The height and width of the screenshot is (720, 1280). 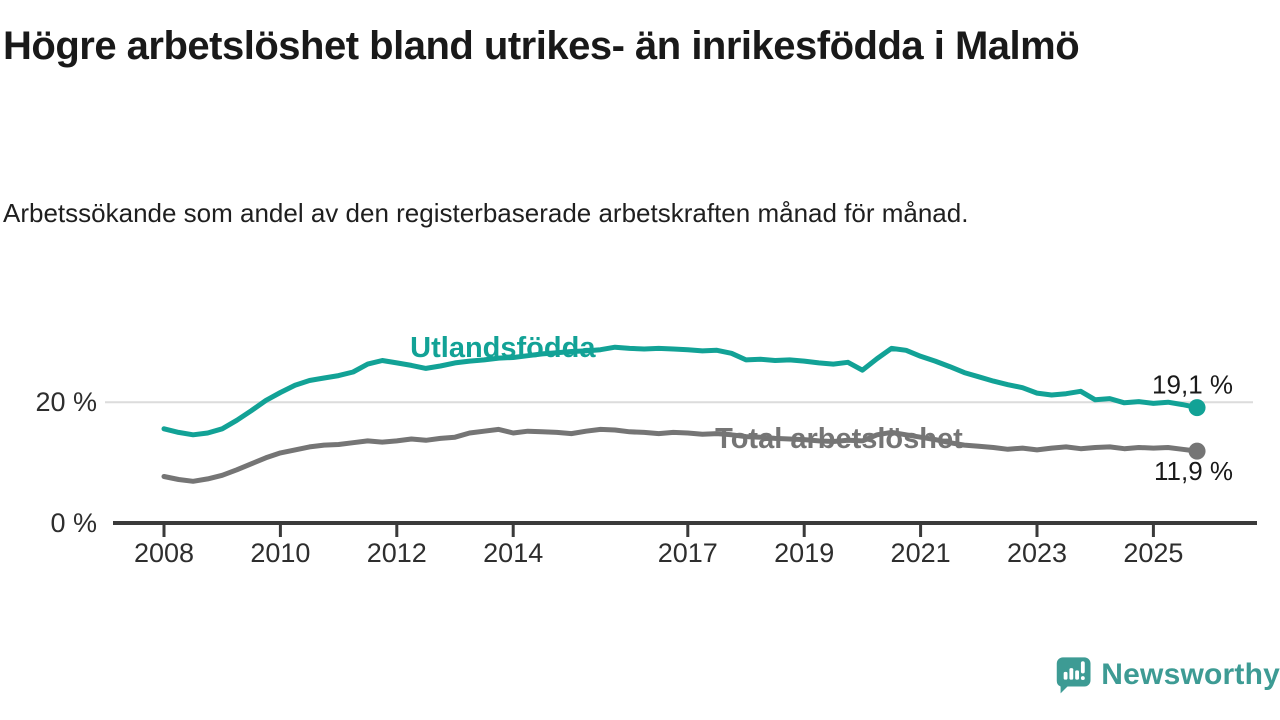 I want to click on brand-name: Newsworthy, so click(x=1190, y=674).